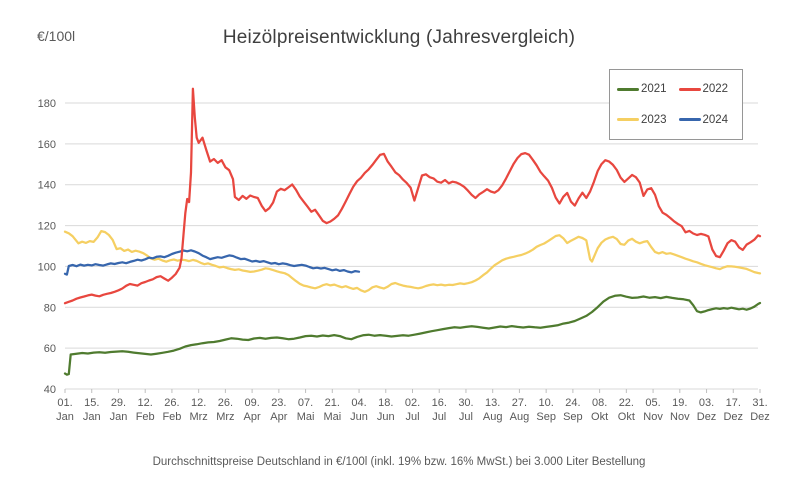 The image size is (798, 504). Describe the element at coordinates (47, 104) in the screenshot. I see `y-tick-label: 180` at that location.